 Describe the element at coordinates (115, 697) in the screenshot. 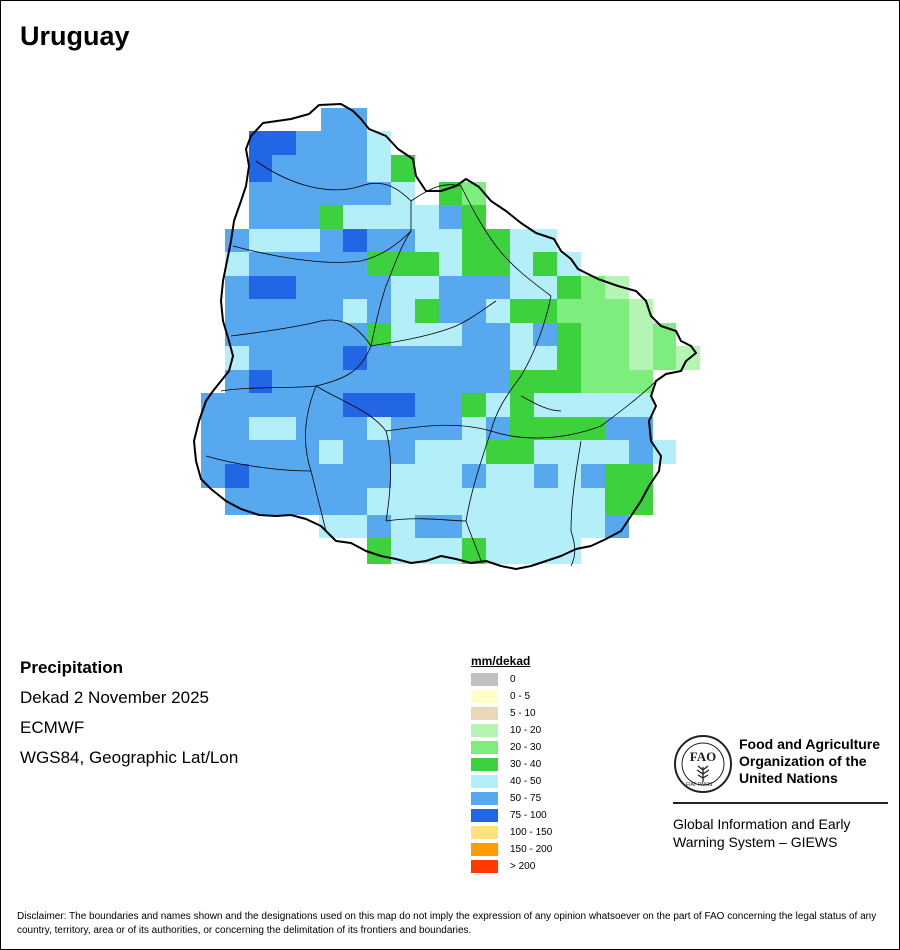

I see `period-label: Dekad 2 November 2025` at that location.